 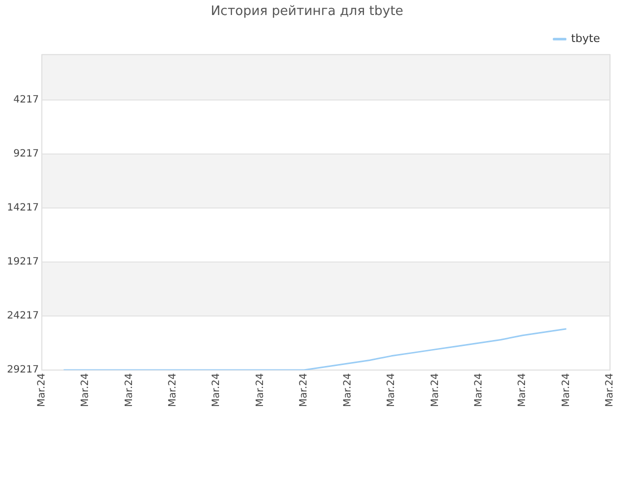 I want to click on y-tick-label: 24217, so click(x=23, y=316).